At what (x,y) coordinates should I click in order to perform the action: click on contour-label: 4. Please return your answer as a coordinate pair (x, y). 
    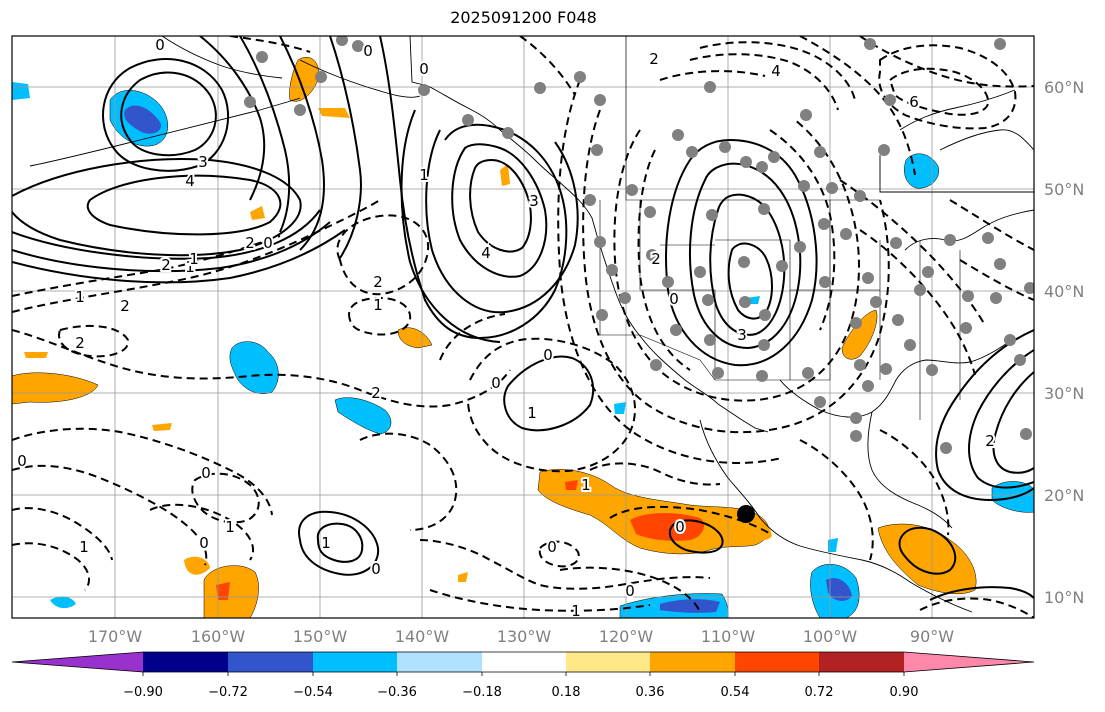
    Looking at the image, I should click on (486, 253).